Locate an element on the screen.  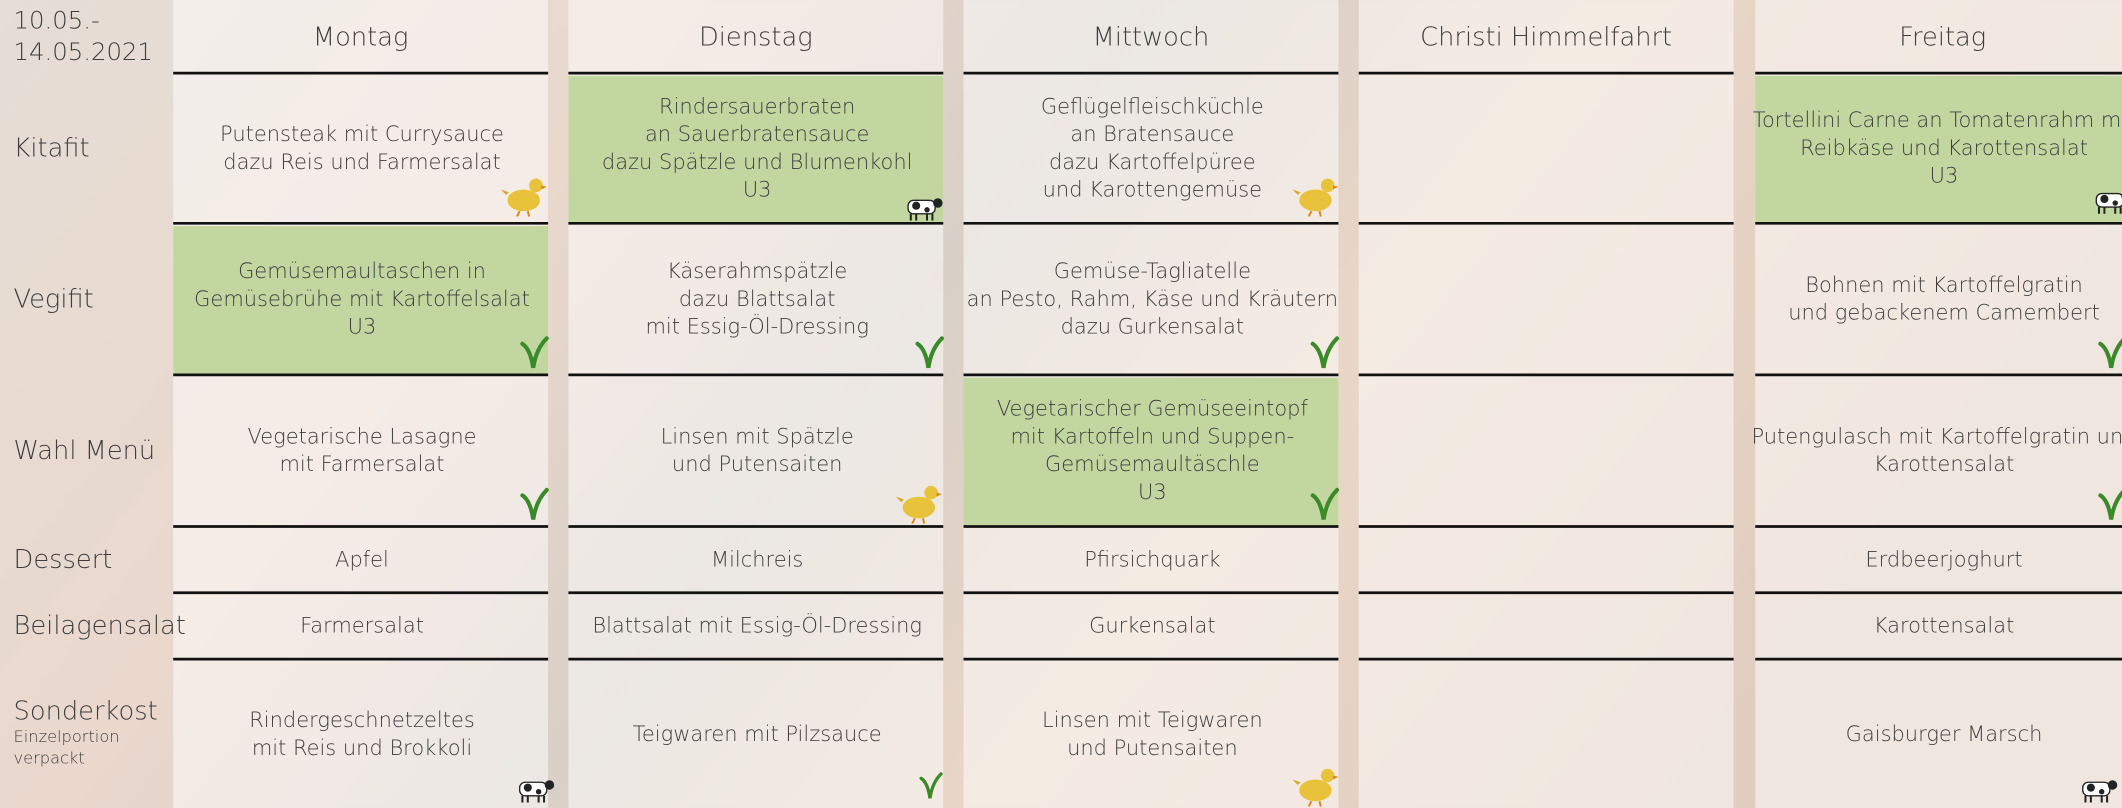
dish-line: Pfirsichquark is located at coordinates (1152, 559).